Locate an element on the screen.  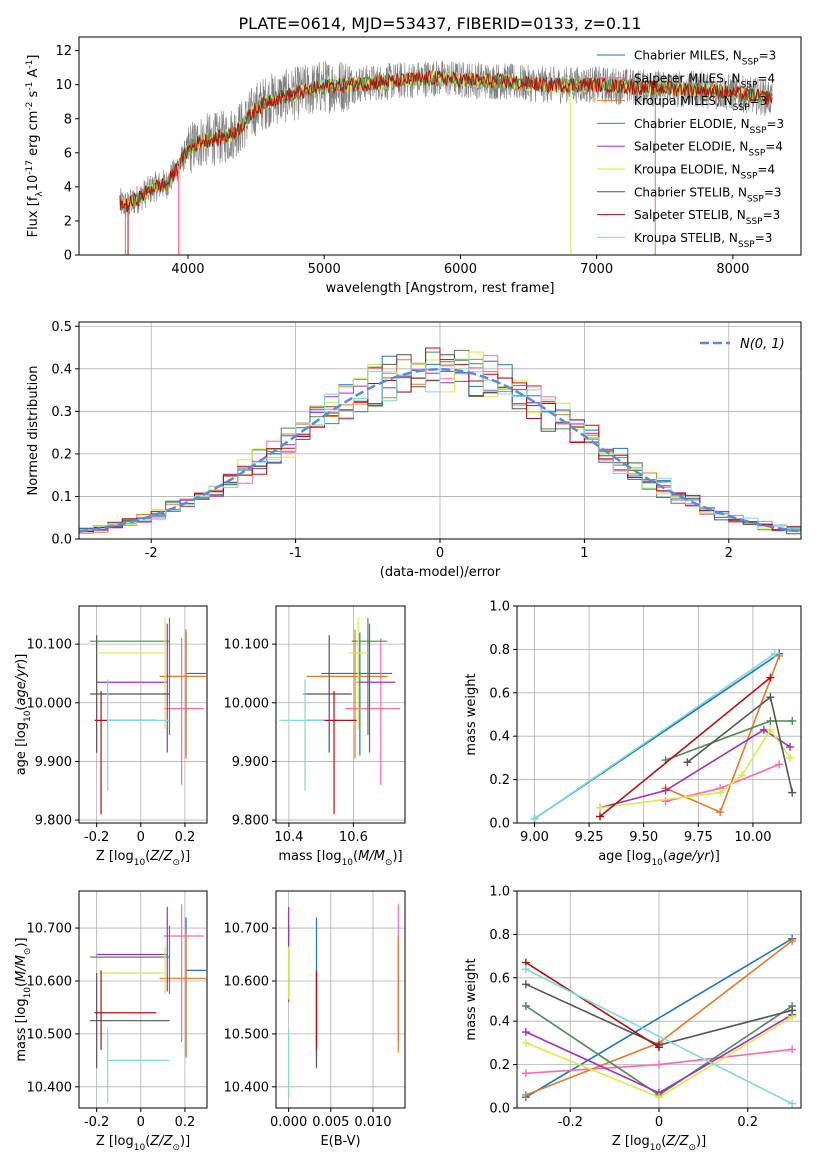
x-tick-label: 9.25 is located at coordinates (589, 837).